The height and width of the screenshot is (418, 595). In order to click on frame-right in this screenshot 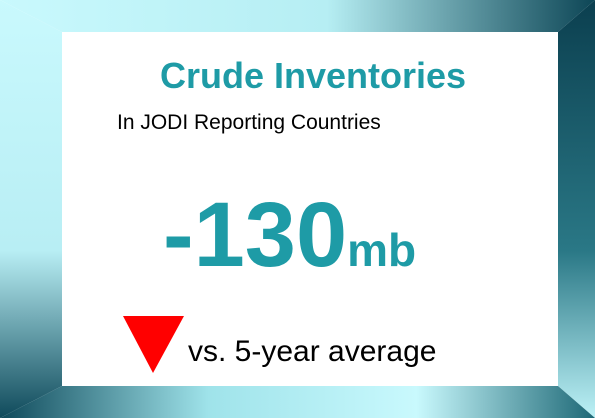, I will do `click(576, 209)`.